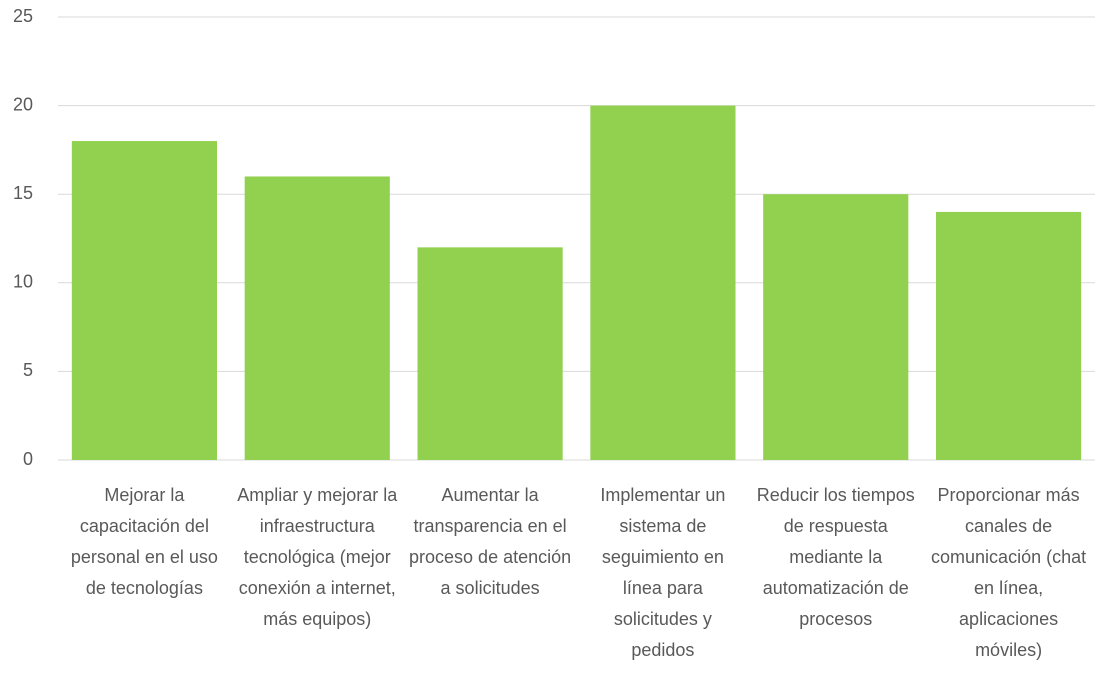  Describe the element at coordinates (23, 193) in the screenshot. I see `y-tick-label: 15` at that location.